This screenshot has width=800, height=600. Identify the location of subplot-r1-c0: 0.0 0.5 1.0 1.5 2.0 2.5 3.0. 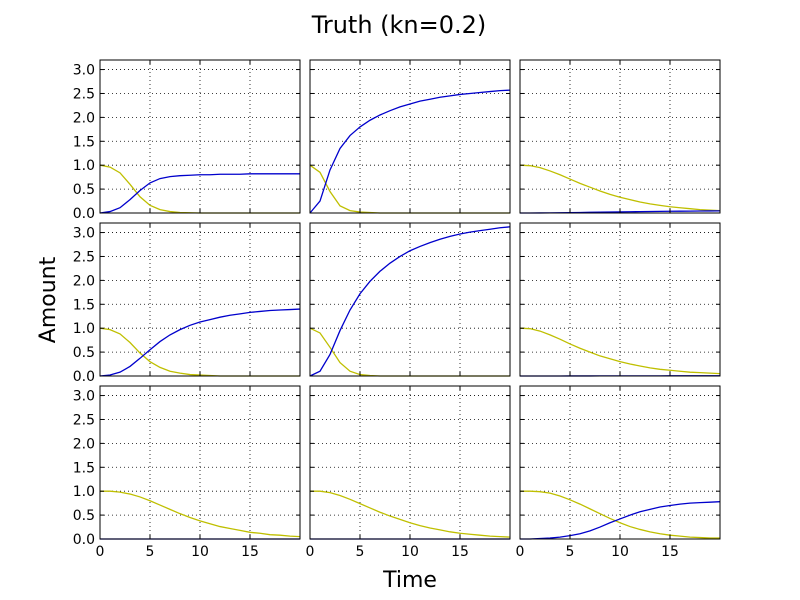
(187, 303).